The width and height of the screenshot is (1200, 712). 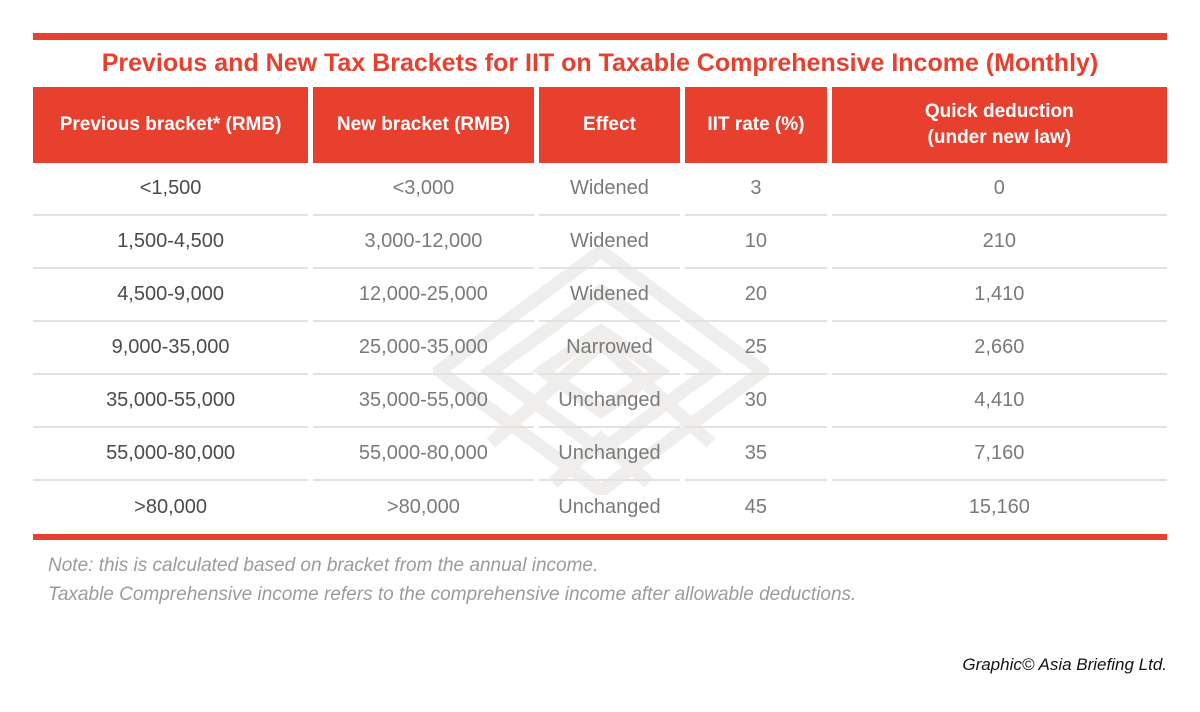 What do you see at coordinates (999, 189) in the screenshot?
I see `table-cell: 0` at bounding box center [999, 189].